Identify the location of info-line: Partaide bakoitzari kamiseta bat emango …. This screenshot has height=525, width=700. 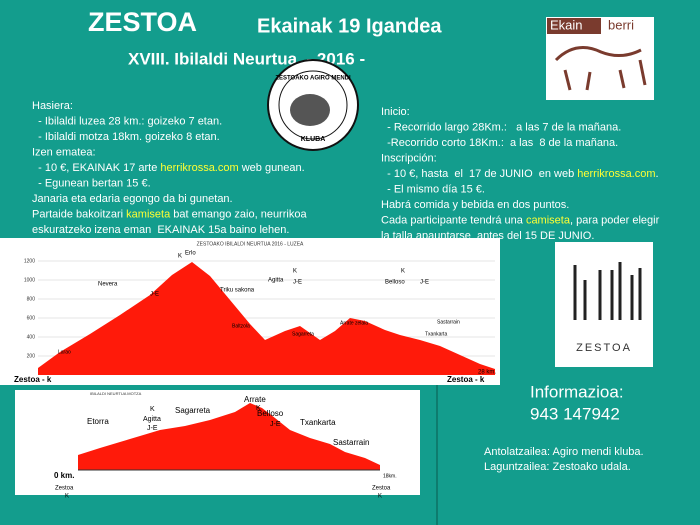
(169, 214).